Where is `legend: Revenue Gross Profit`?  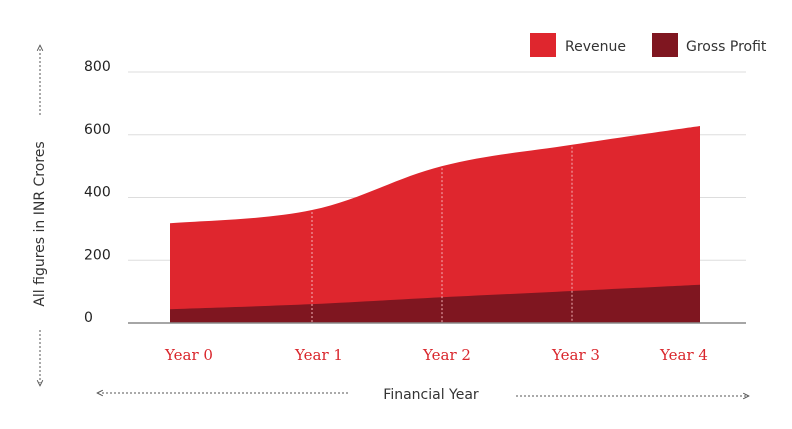
legend: Revenue Gross Profit is located at coordinates (648, 45).